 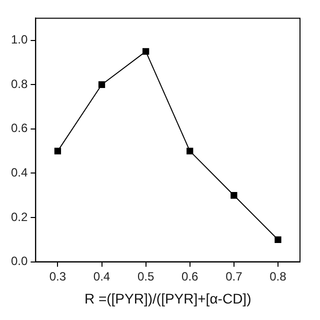 I want to click on x-tick-label: 0.7, so click(x=234, y=276).